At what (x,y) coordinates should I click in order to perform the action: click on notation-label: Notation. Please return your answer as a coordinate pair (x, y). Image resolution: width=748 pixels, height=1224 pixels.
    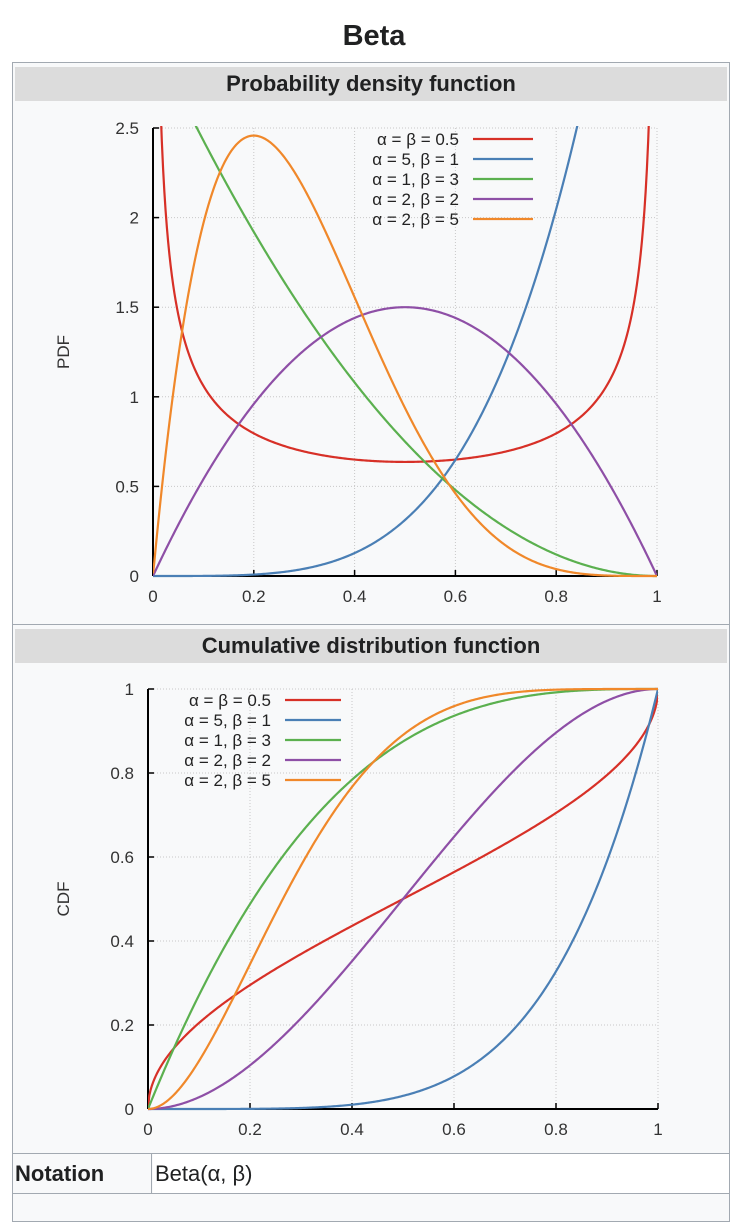
    Looking at the image, I should click on (60, 1173).